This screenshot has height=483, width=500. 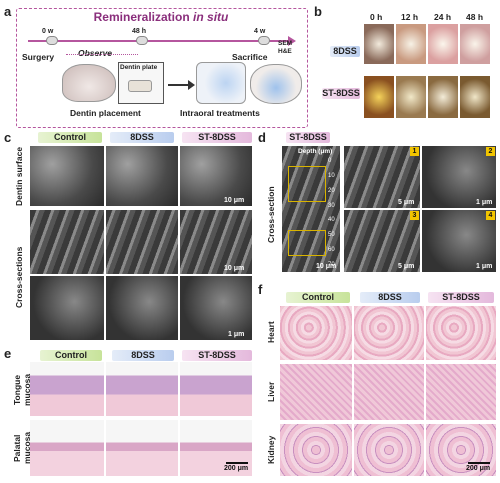 I want to click on depth-tick: 0, so click(x=330, y=161).